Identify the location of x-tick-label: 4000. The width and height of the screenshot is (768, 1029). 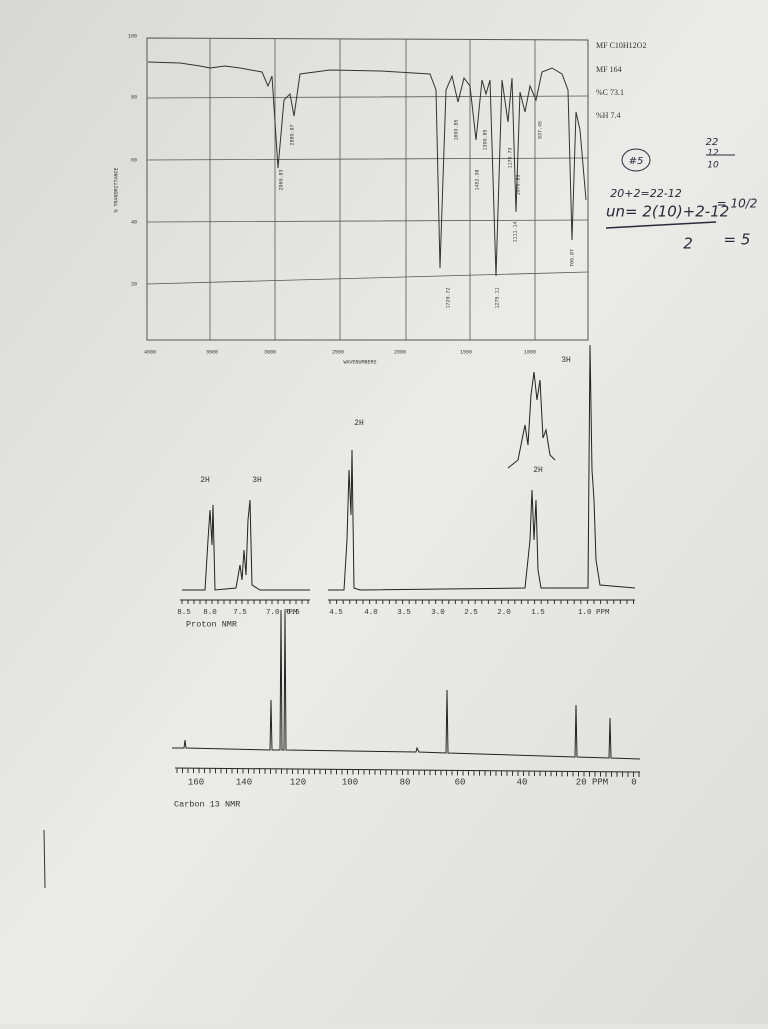
(150, 352).